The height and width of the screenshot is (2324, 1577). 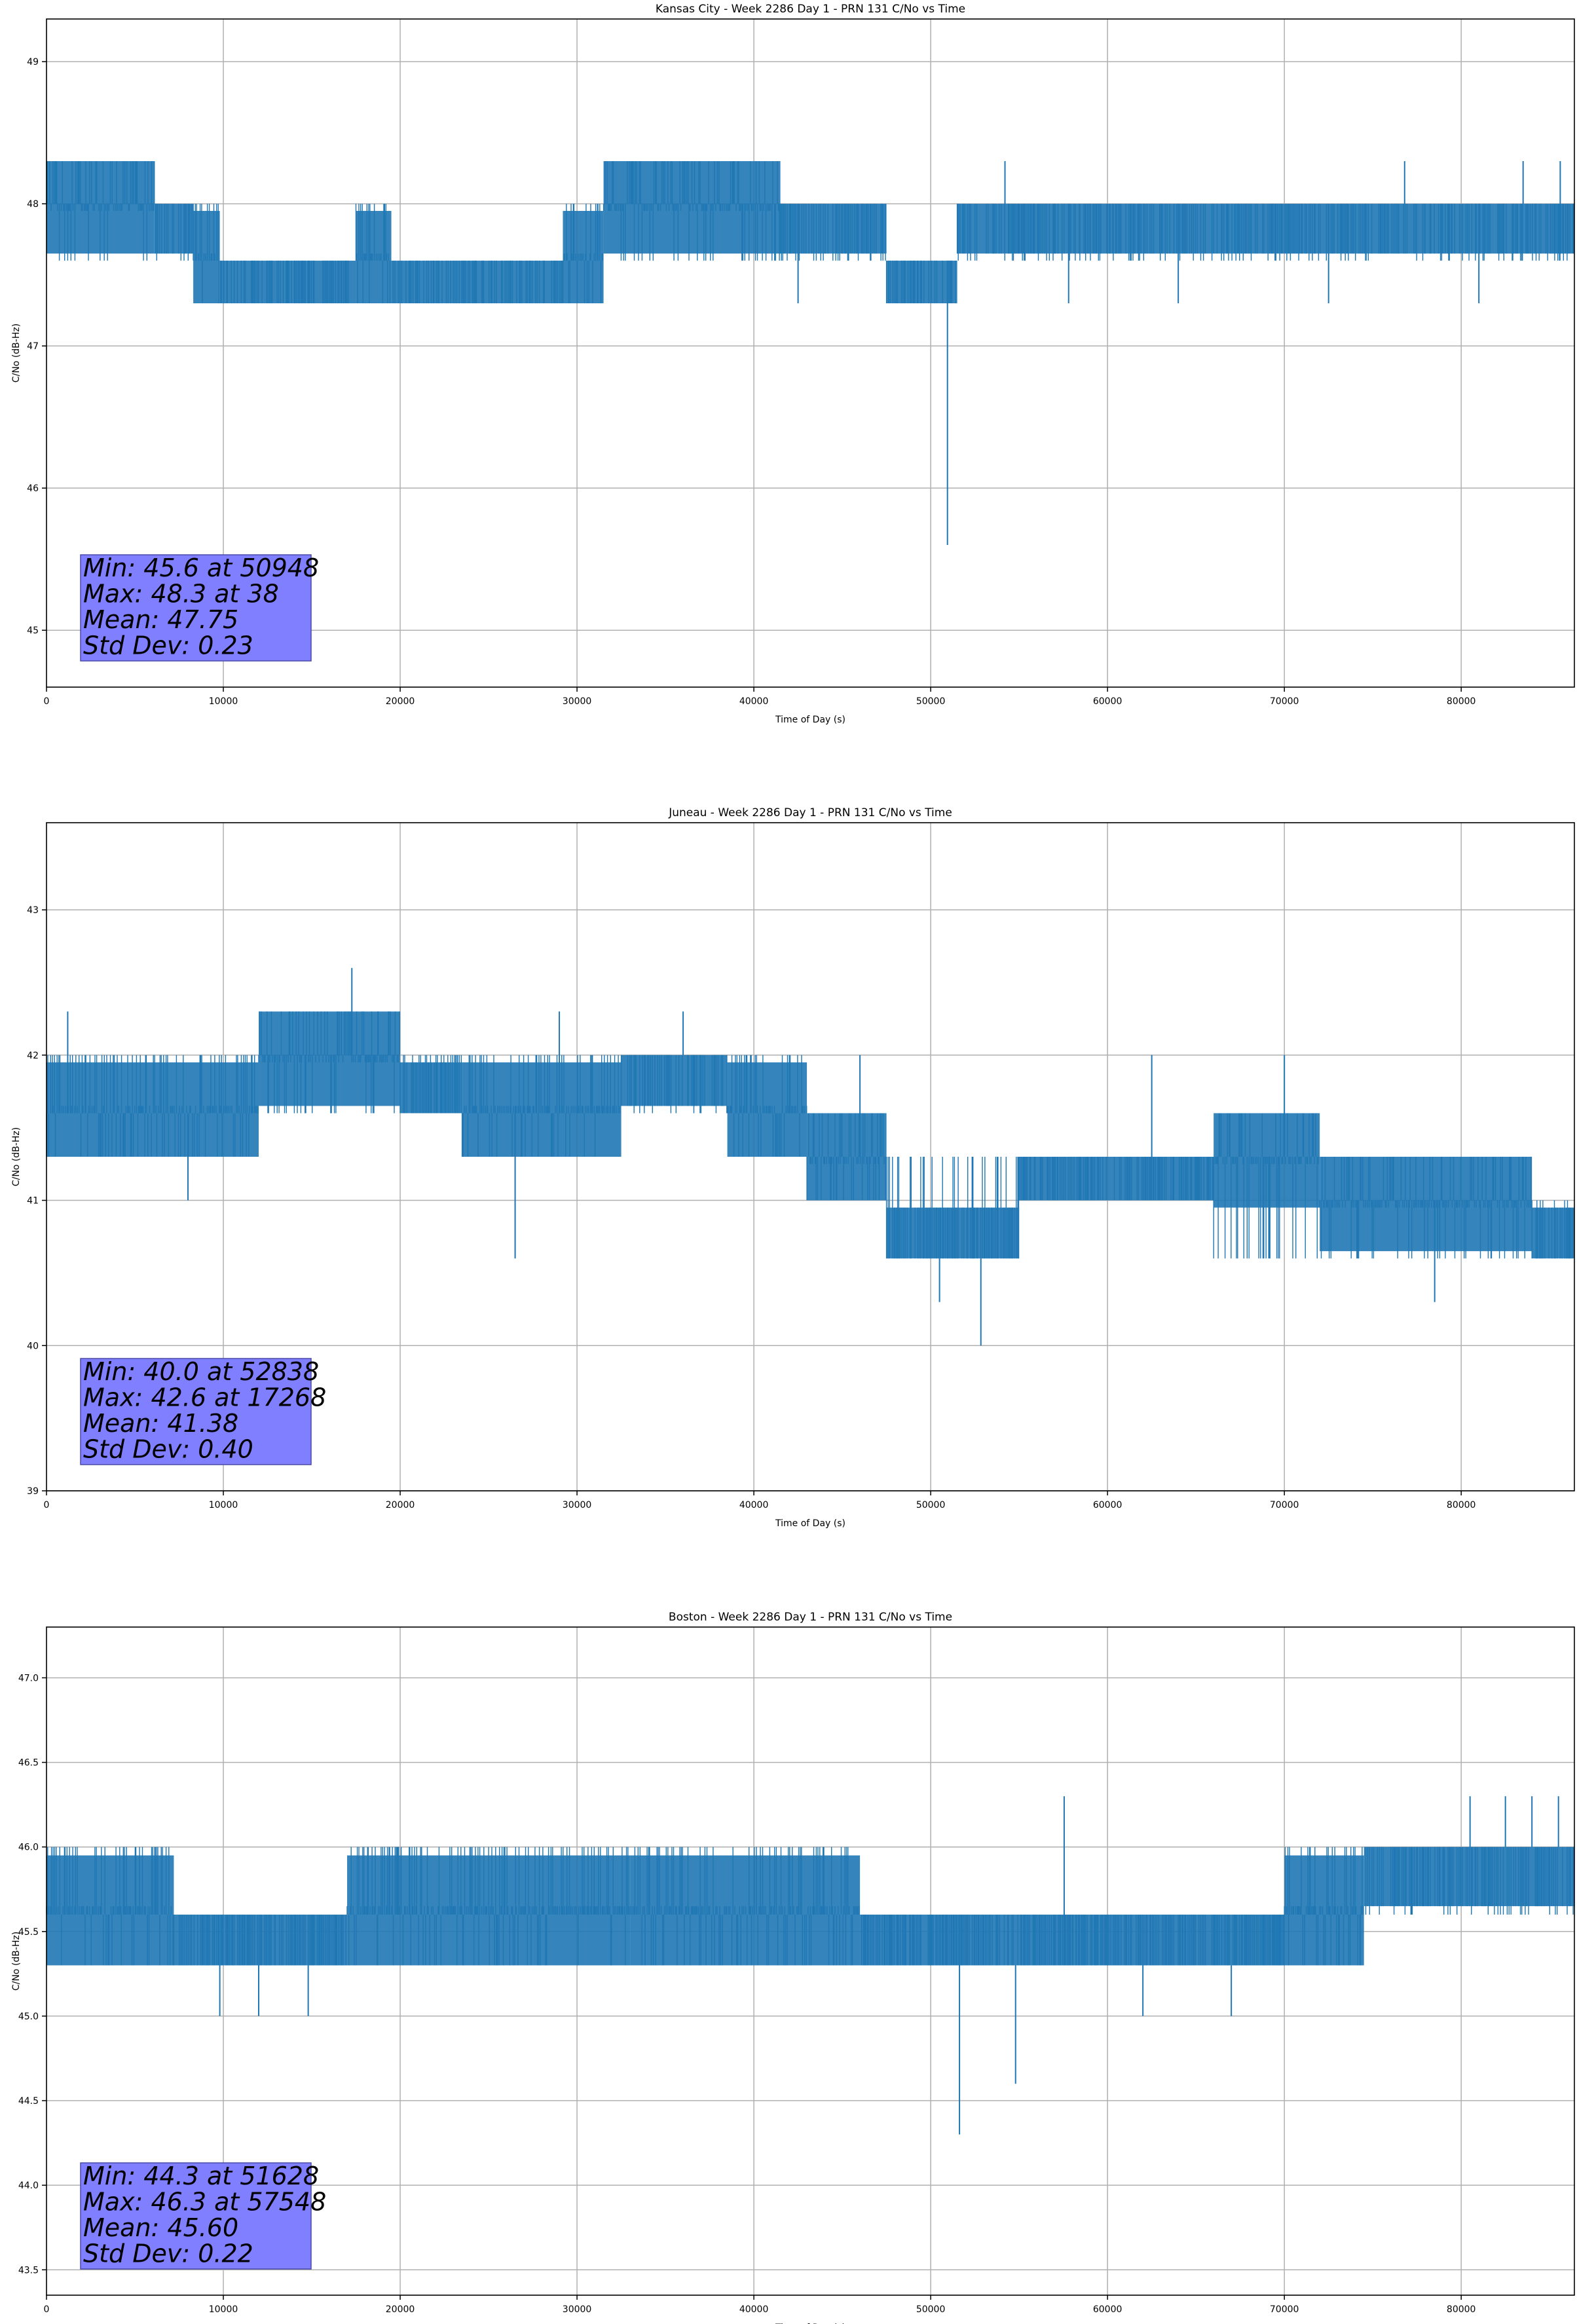 What do you see at coordinates (160, 2227) in the screenshot?
I see `stats-line: Mean: 45.60` at bounding box center [160, 2227].